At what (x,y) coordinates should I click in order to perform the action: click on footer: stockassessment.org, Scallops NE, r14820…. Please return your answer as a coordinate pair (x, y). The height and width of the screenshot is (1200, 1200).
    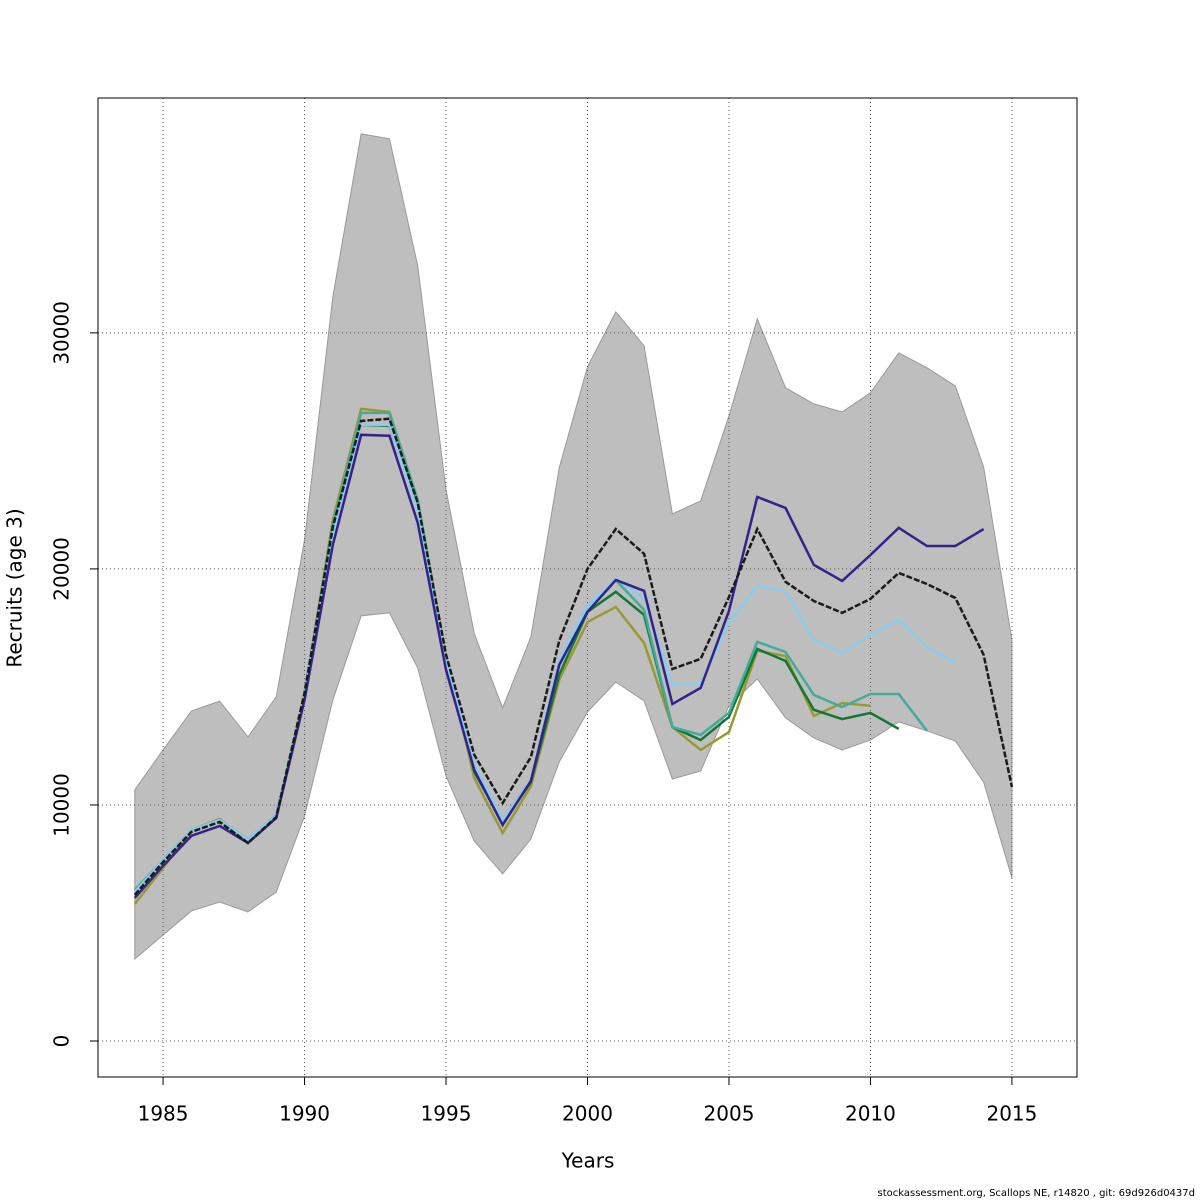
    Looking at the image, I should click on (1036, 1193).